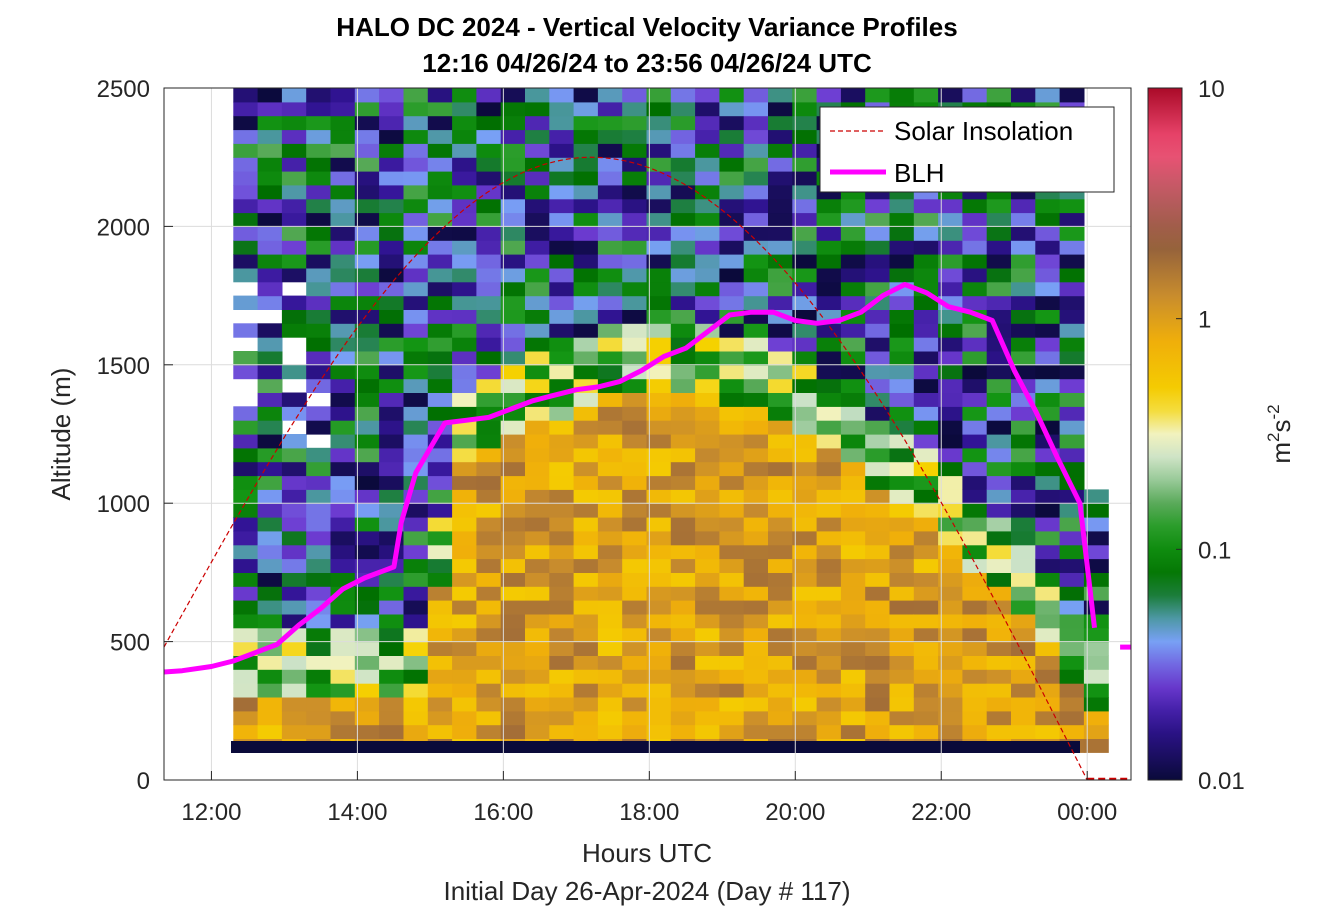 The height and width of the screenshot is (911, 1343). Describe the element at coordinates (795, 812) in the screenshot. I see `x-tick-label: 20:00` at that location.